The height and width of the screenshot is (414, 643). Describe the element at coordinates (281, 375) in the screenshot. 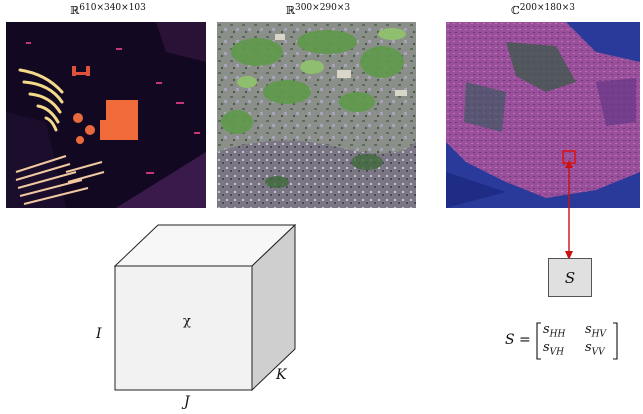

I see `tensor-dim-k: K` at that location.